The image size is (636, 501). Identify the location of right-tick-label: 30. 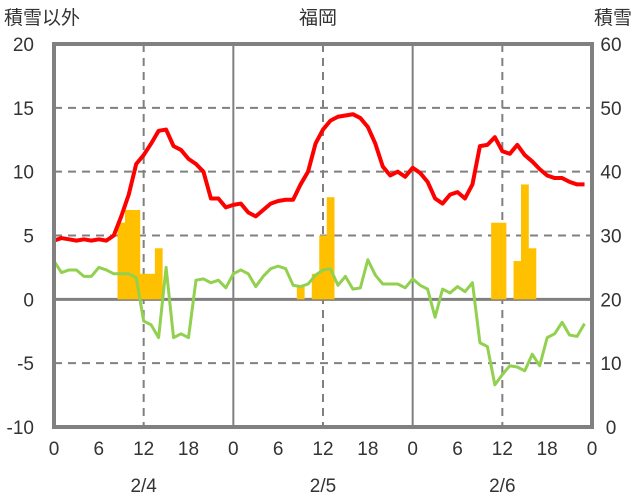
(610, 237).